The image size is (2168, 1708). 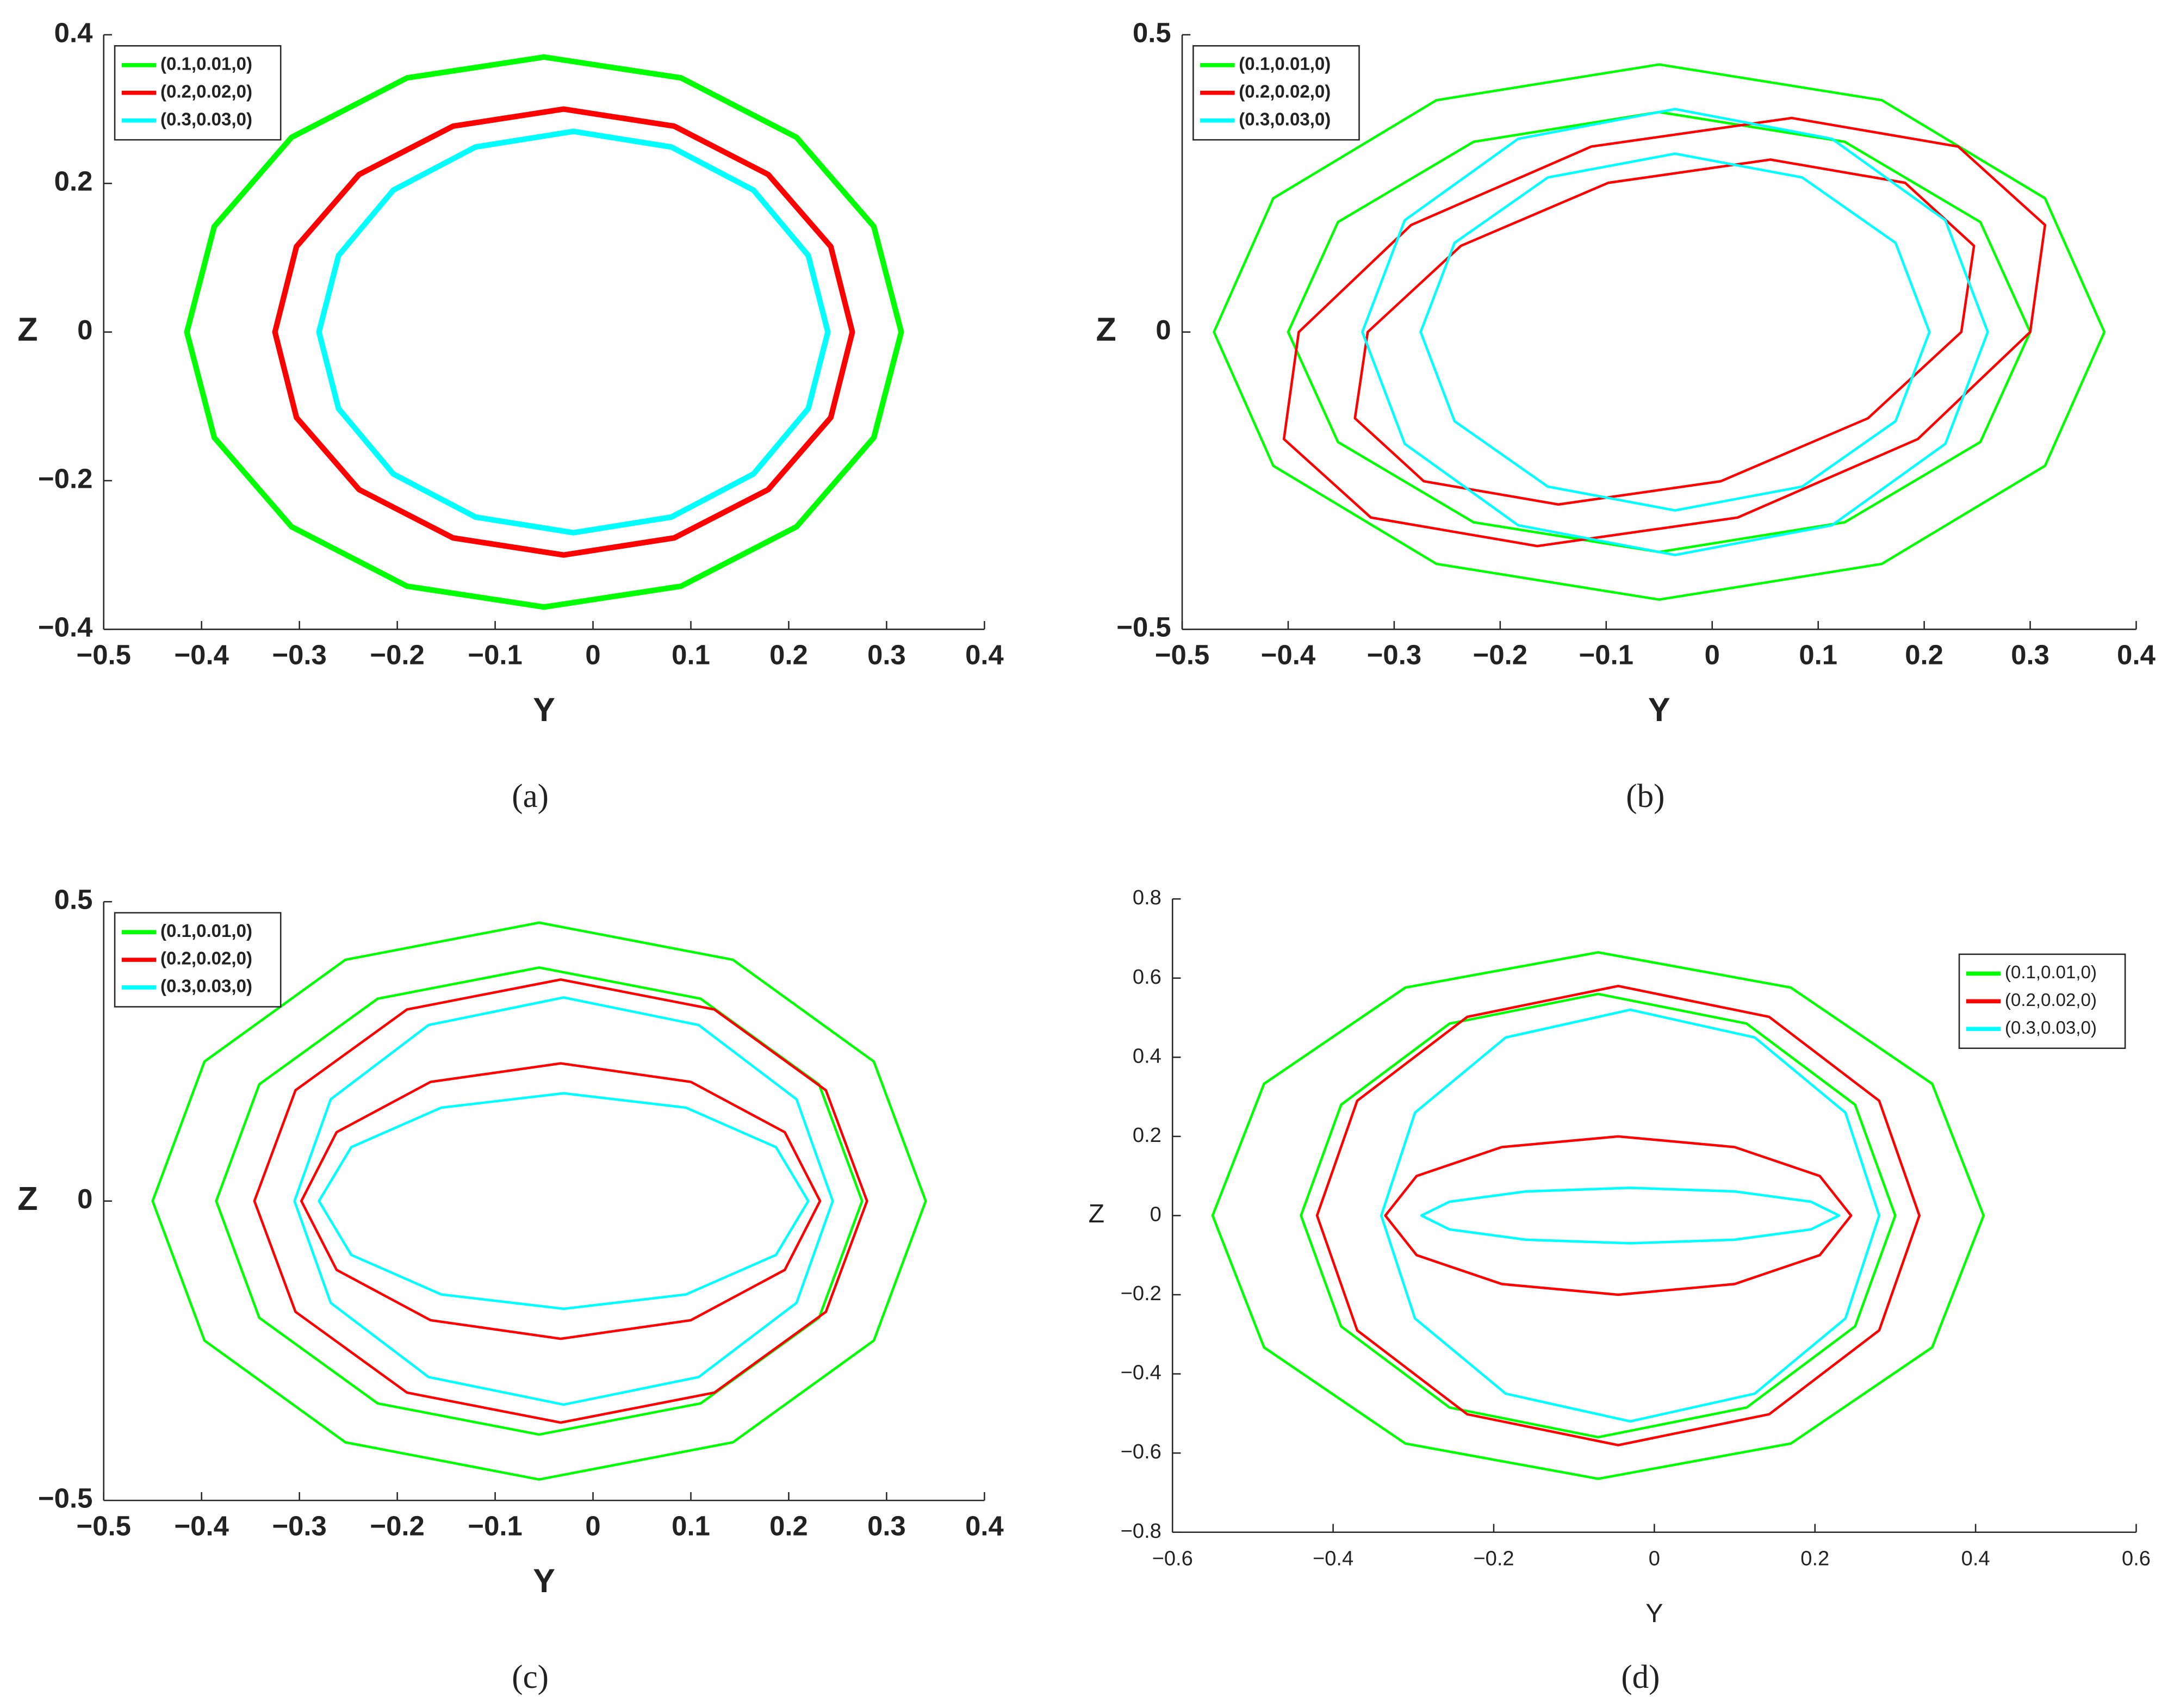 I want to click on caption: (a), so click(x=531, y=796).